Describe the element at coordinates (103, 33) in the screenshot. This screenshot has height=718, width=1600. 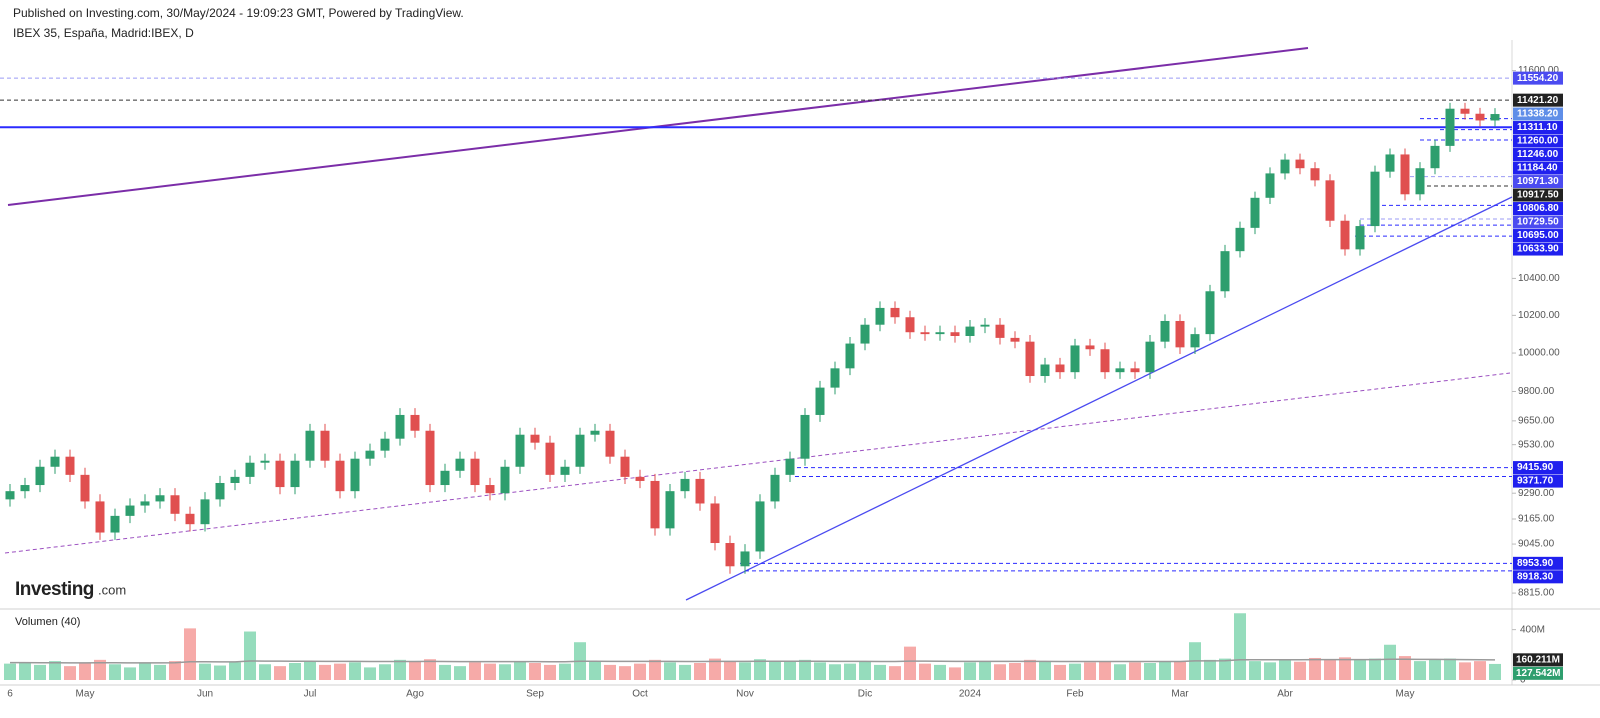
I see `symbol-title: IBEX 35, España, Madrid:IBEX, D` at that location.